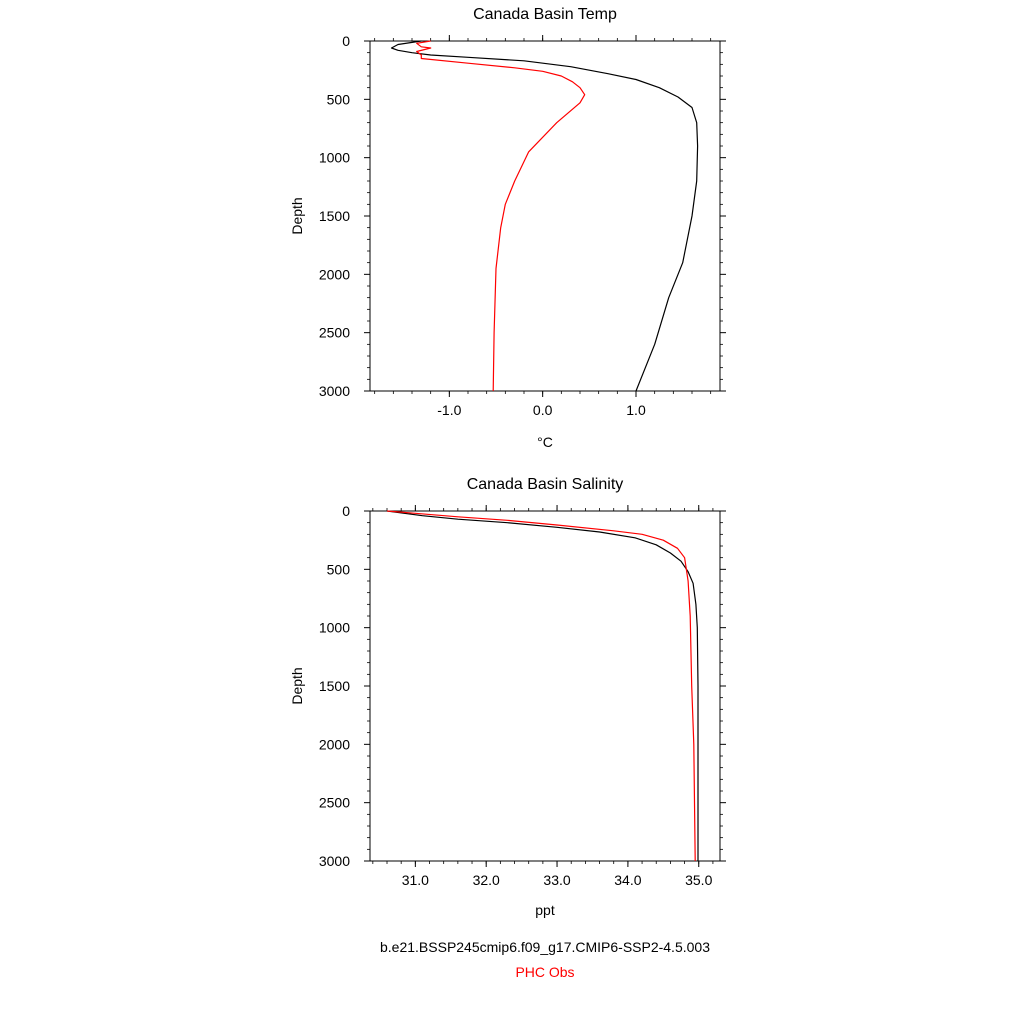 The image size is (1024, 1024). I want to click on x-tick-label: 33.0, so click(556, 880).